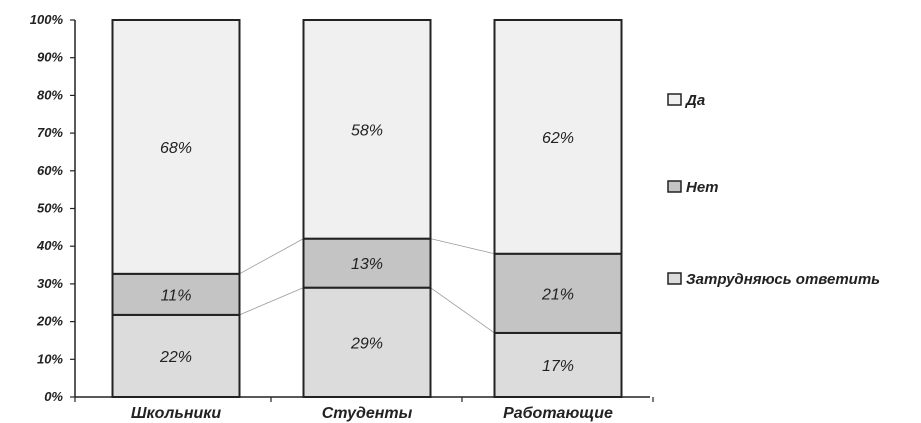 This screenshot has width=921, height=423. I want to click on data-label: 13%, so click(367, 264).